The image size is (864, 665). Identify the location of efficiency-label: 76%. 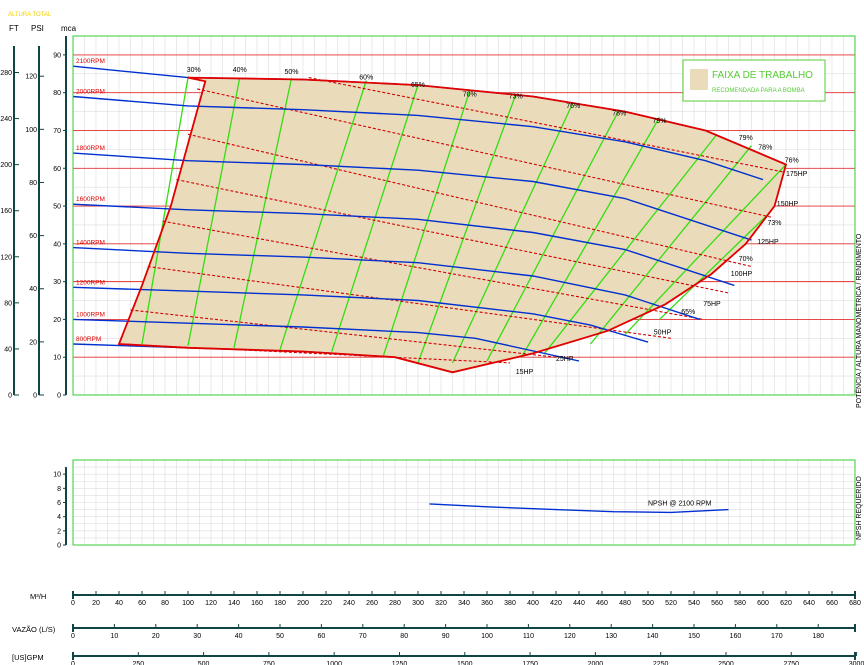
(792, 161).